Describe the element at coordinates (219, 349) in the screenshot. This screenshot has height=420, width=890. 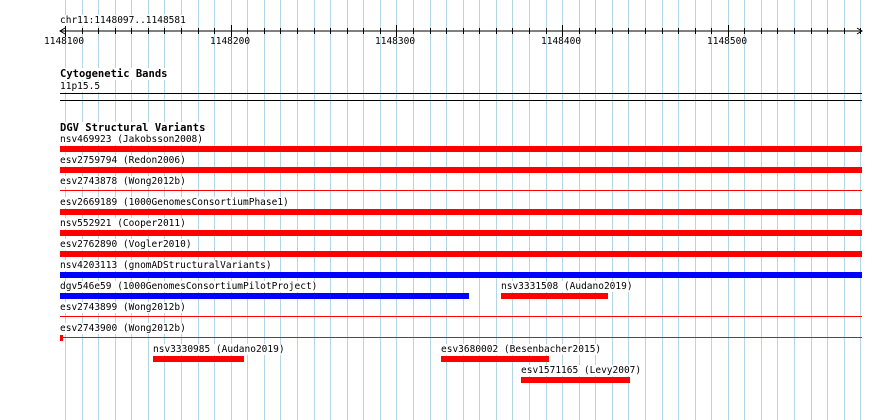
I see `variant-label: nsv3330985 (Audano2019)` at that location.